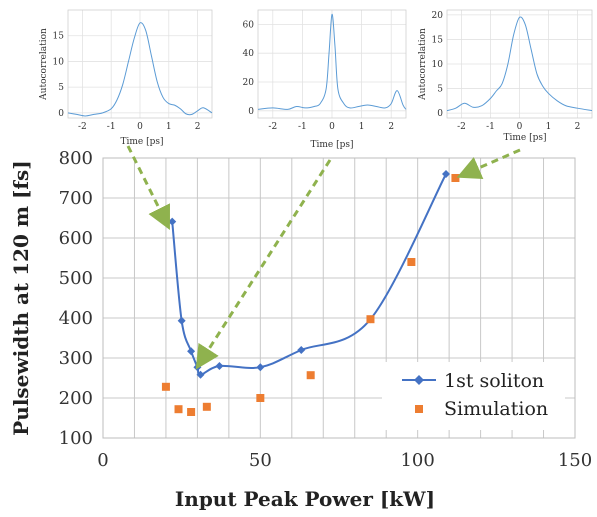  Describe the element at coordinates (76, 298) in the screenshot. I see `main-y-tick-labels: 100 200 300 400 500 600 700 800` at that location.